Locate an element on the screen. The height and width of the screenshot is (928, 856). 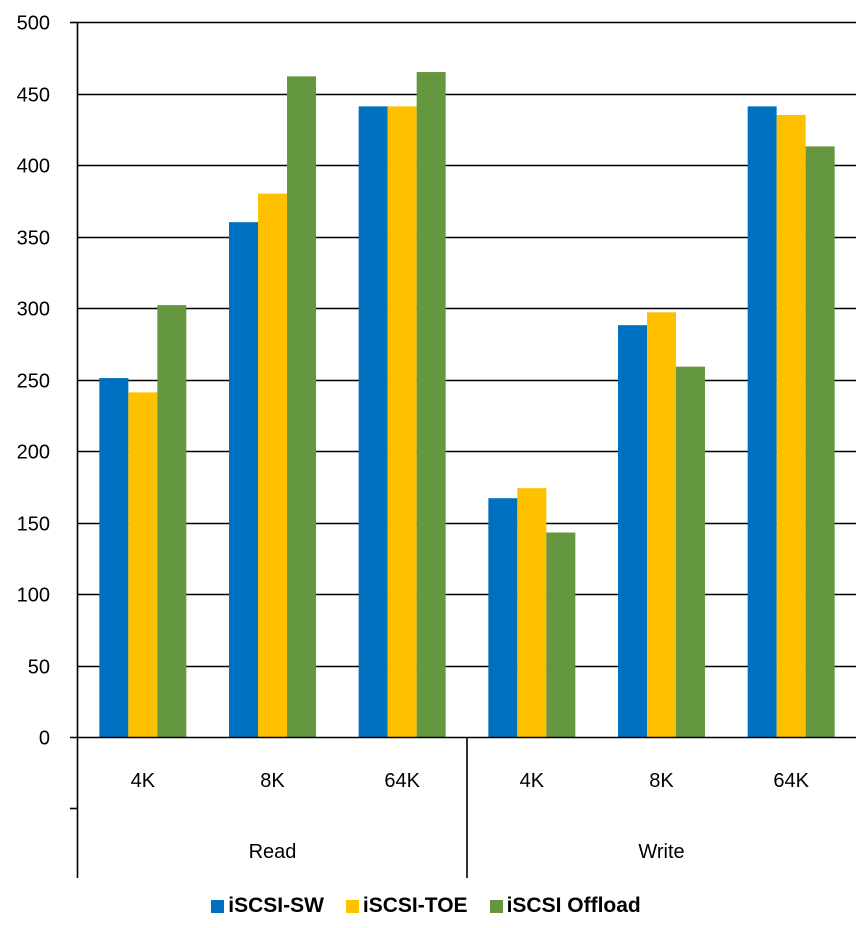
y-tick-label: 450 is located at coordinates (33, 96).